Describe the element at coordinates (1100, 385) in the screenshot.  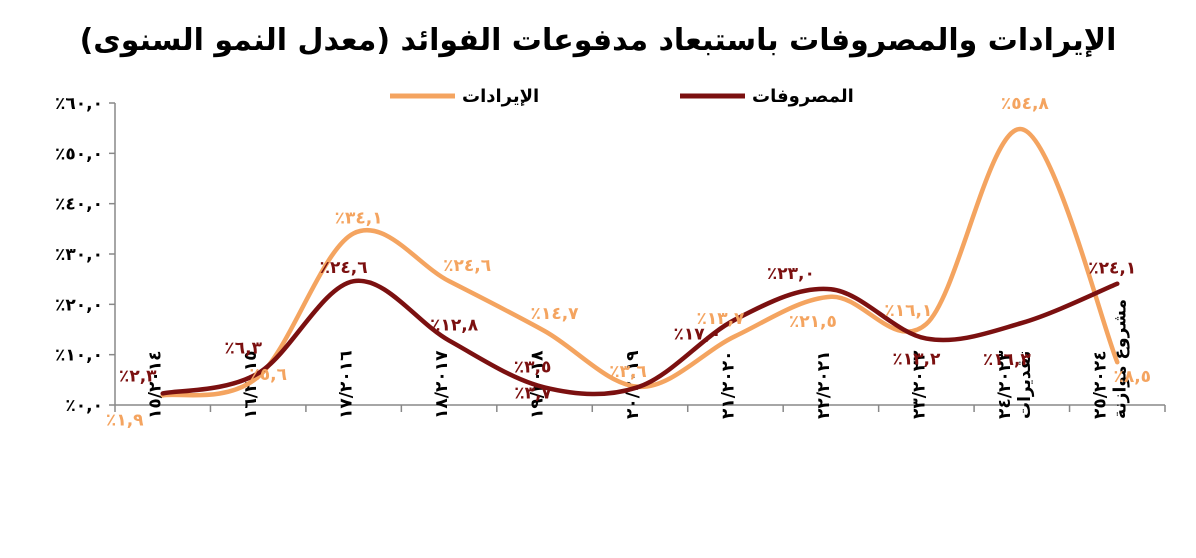
I see `x-tick-label: ٢٥/٢٠٢٤` at that location.